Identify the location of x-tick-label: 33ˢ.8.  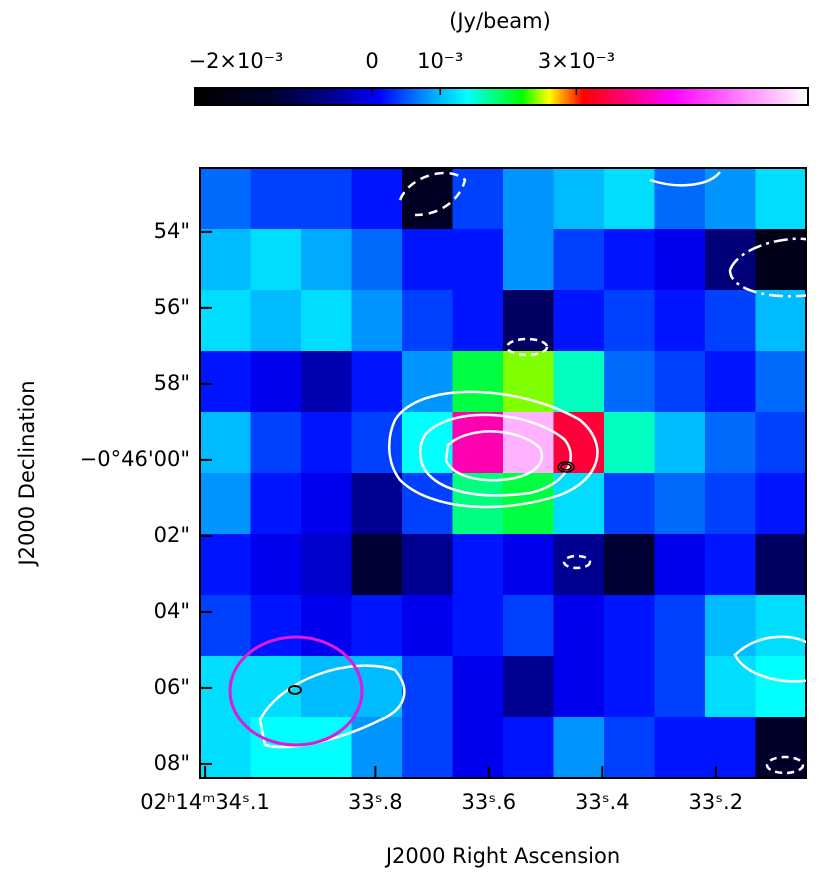
(375, 802).